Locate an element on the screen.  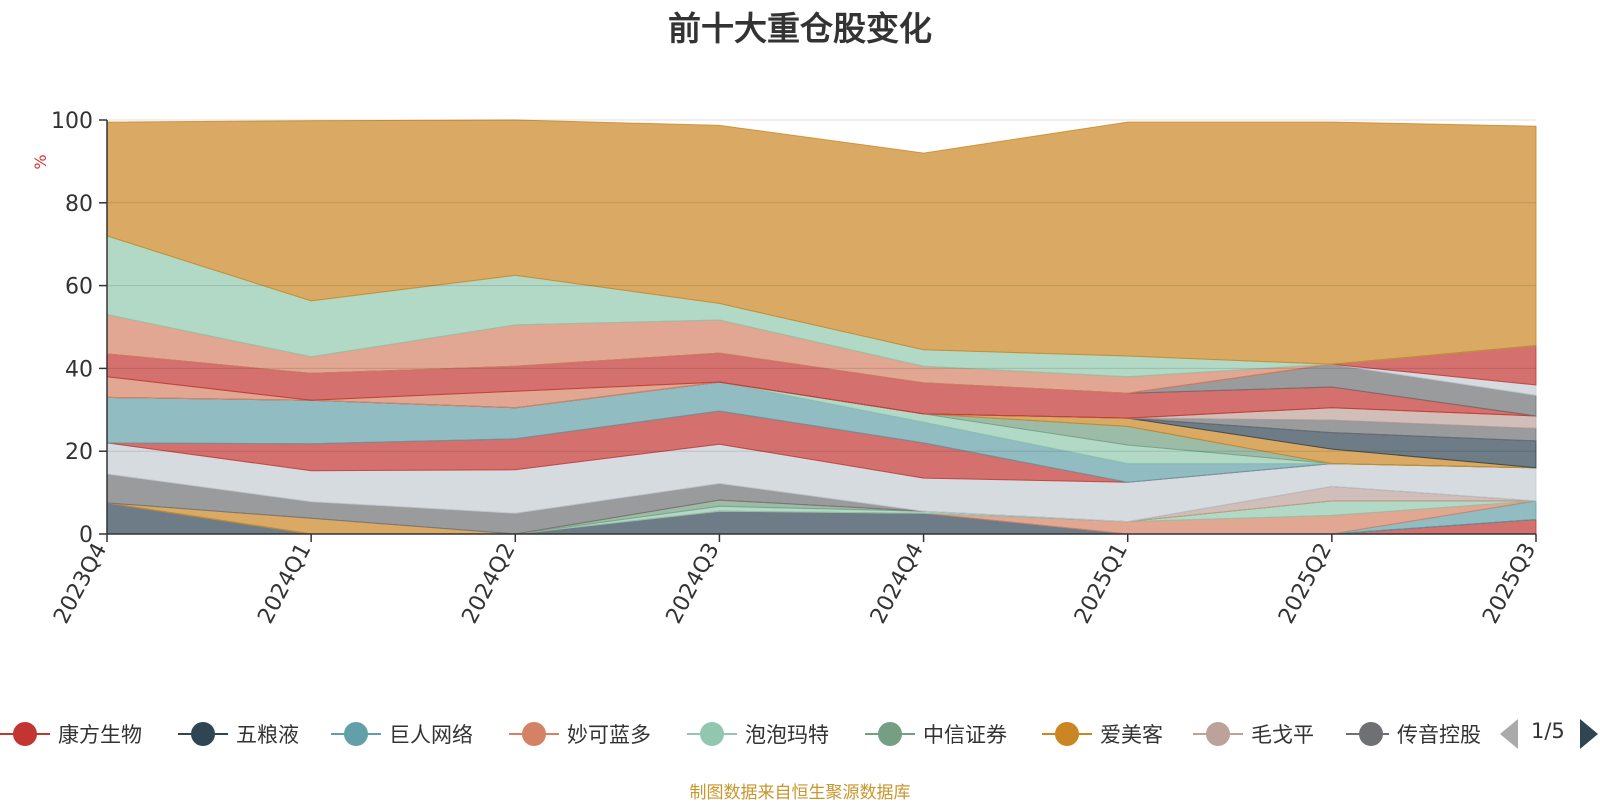
legend-label: 康方生物 is located at coordinates (100, 735).